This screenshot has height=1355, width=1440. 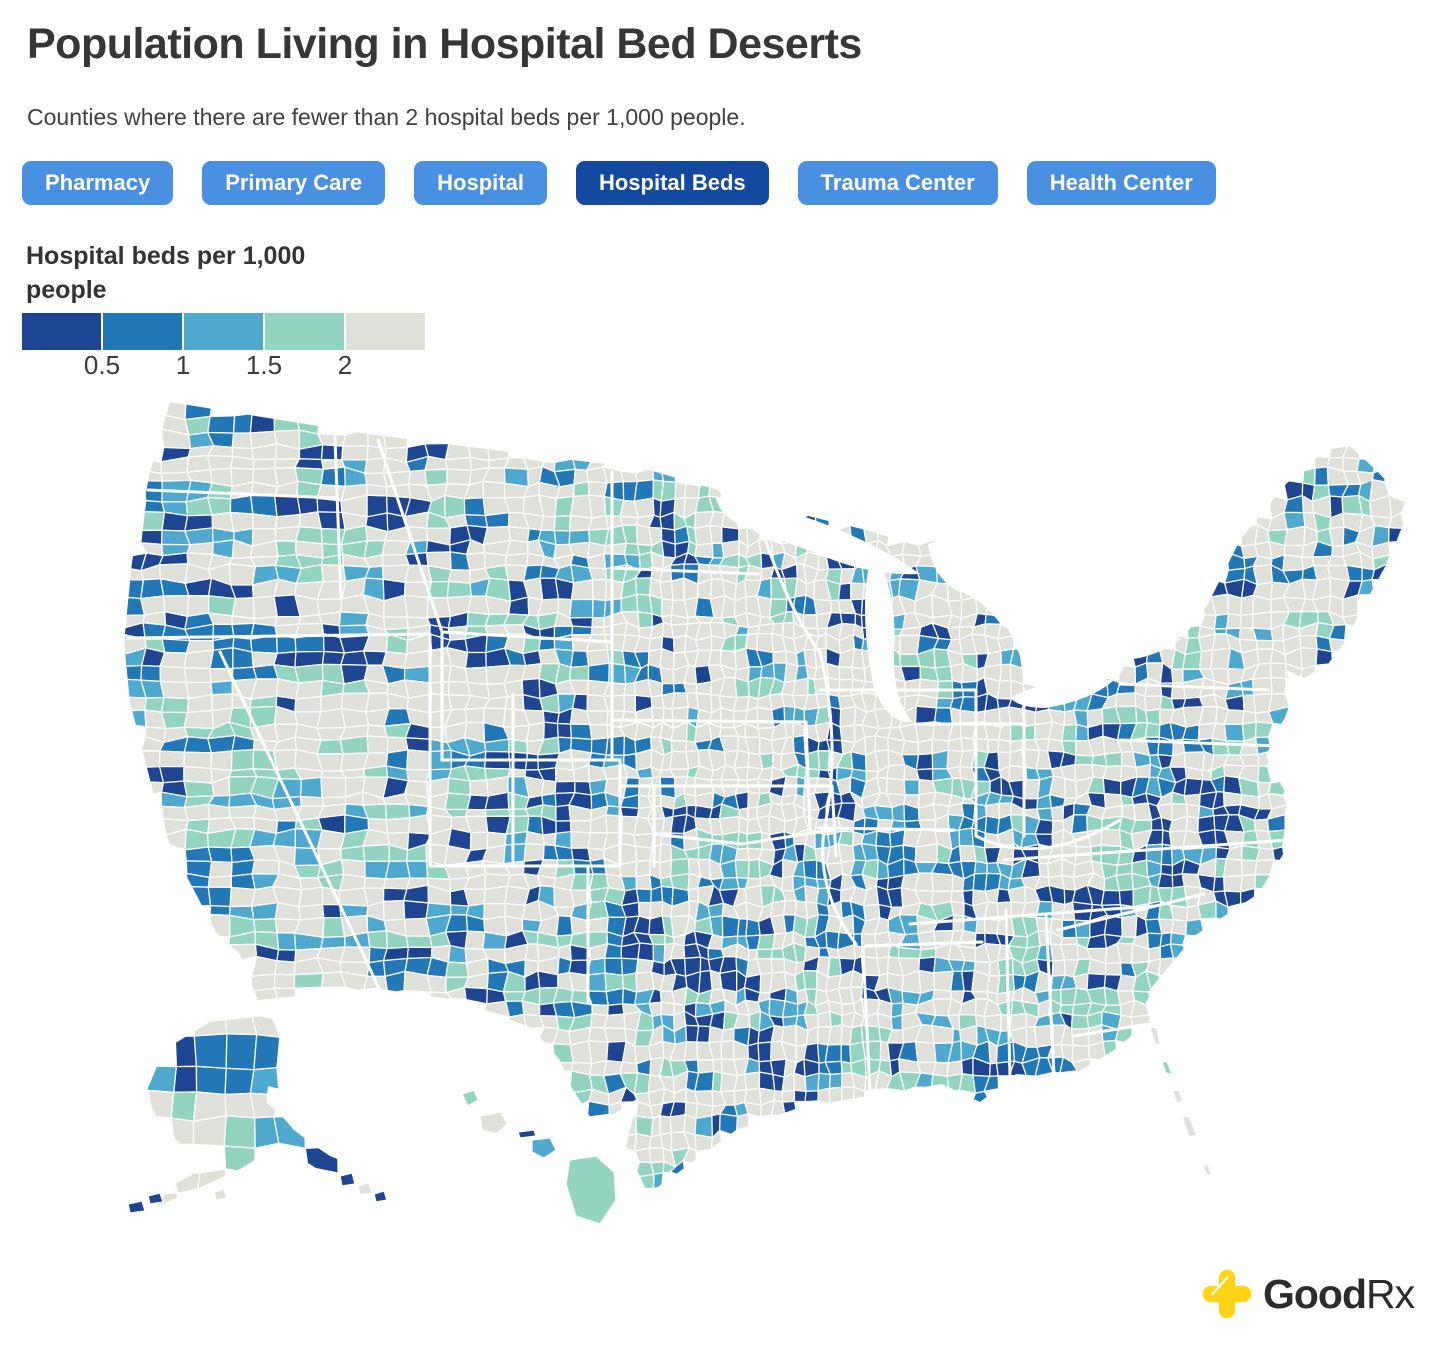 What do you see at coordinates (1121, 183) in the screenshot?
I see `filter-button-health-center: Health Center` at bounding box center [1121, 183].